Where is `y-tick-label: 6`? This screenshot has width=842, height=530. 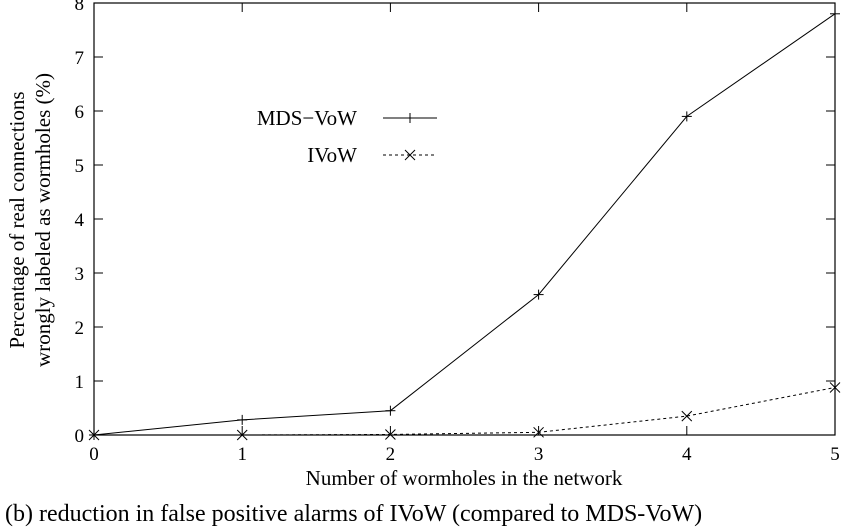 y-tick-label: 6 is located at coordinates (80, 112).